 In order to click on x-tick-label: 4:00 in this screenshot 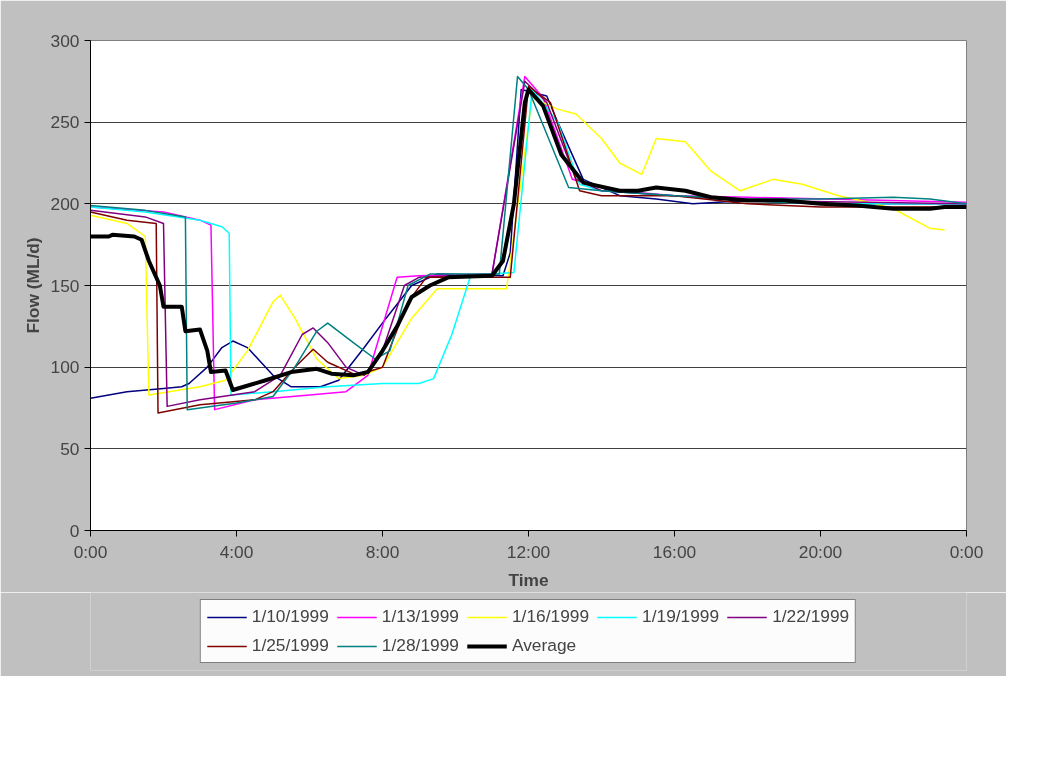, I will do `click(236, 551)`.